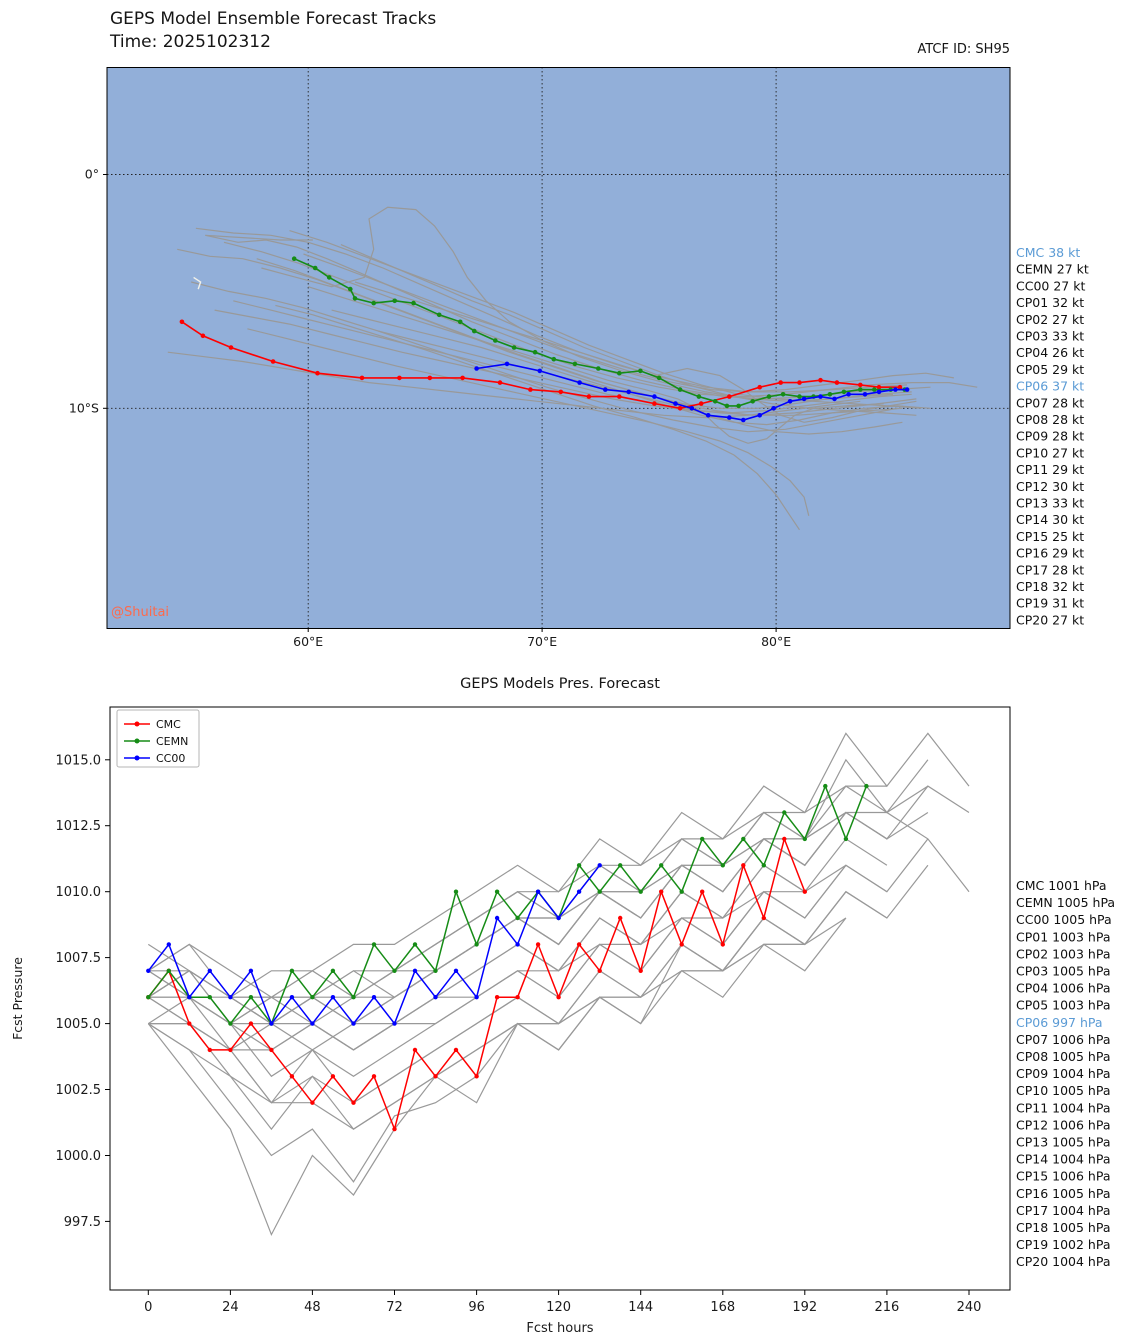 The image size is (1130, 1335). What do you see at coordinates (394, 1307) in the screenshot?
I see `pressure-xtick-label: 72` at bounding box center [394, 1307].